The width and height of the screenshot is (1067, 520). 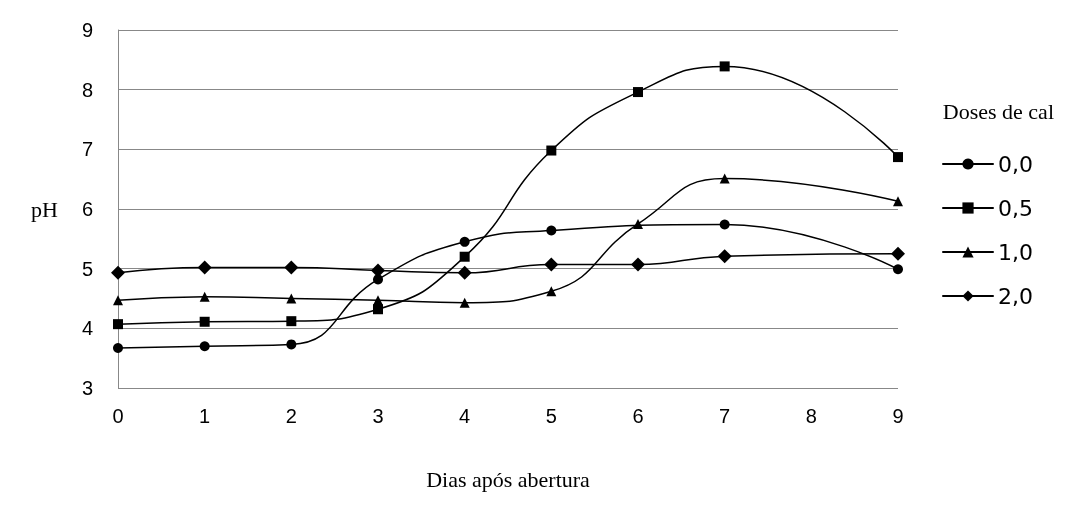 What do you see at coordinates (87, 30) in the screenshot?
I see `y-tick-label: 9` at bounding box center [87, 30].